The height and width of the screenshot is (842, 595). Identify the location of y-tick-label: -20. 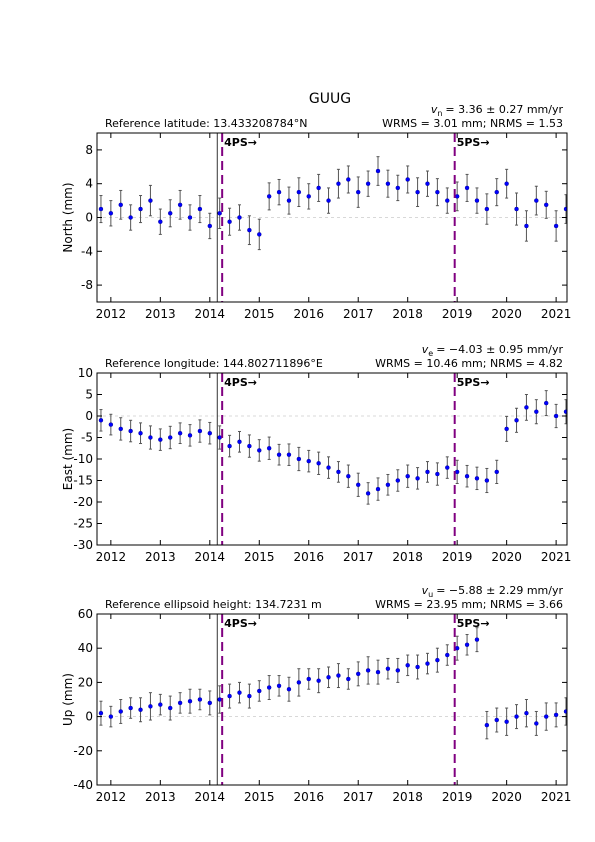
(83, 751).